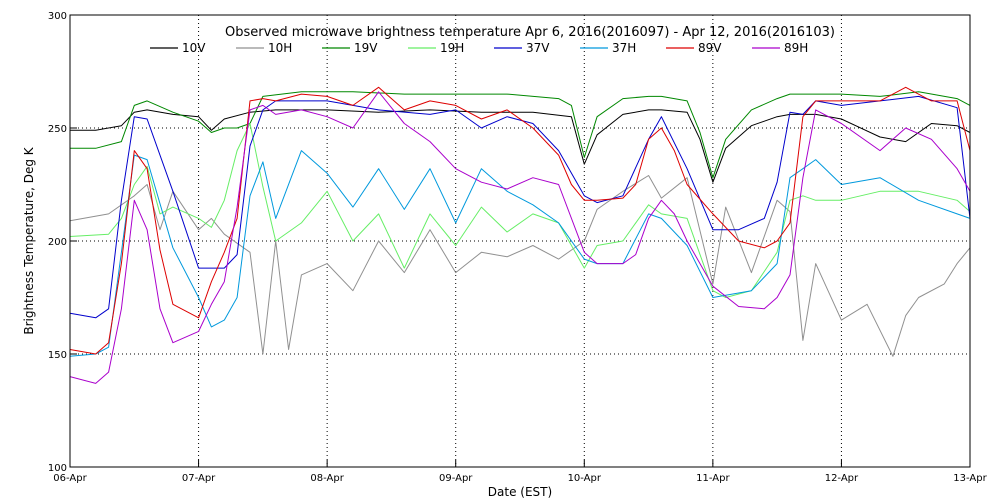 The height and width of the screenshot is (504, 1000). Describe the element at coordinates (585, 478) in the screenshot. I see `x-tick-label: 10-Apr` at that location.